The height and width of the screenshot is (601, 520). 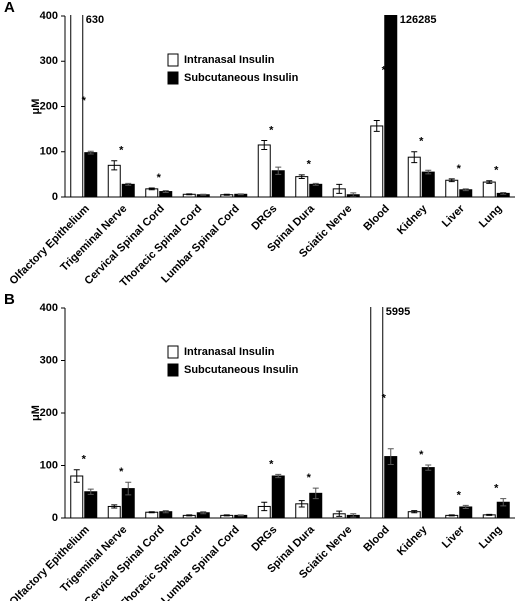 I want to click on panel-label: B, so click(x=9, y=299).